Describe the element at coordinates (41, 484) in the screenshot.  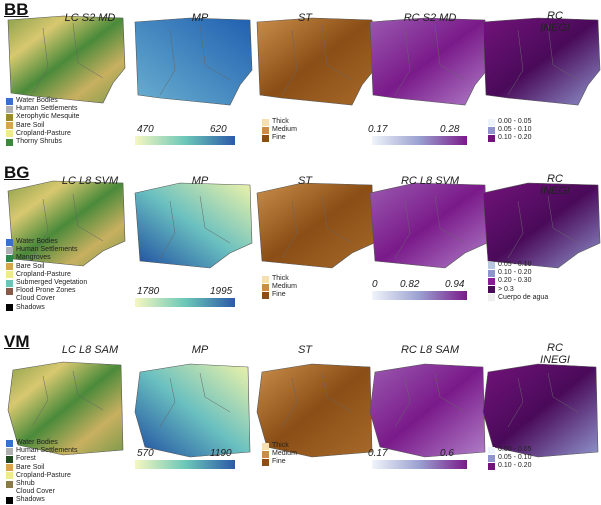
I see `legend-item: Shrub` at that location.